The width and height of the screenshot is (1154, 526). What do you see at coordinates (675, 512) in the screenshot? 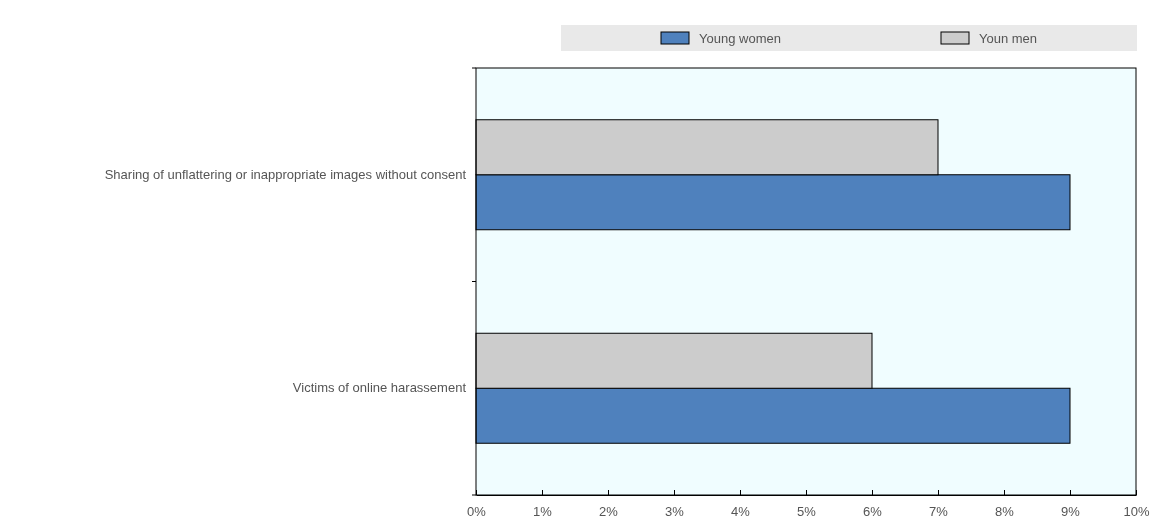
I see `x-tick-label: 3%` at bounding box center [675, 512].